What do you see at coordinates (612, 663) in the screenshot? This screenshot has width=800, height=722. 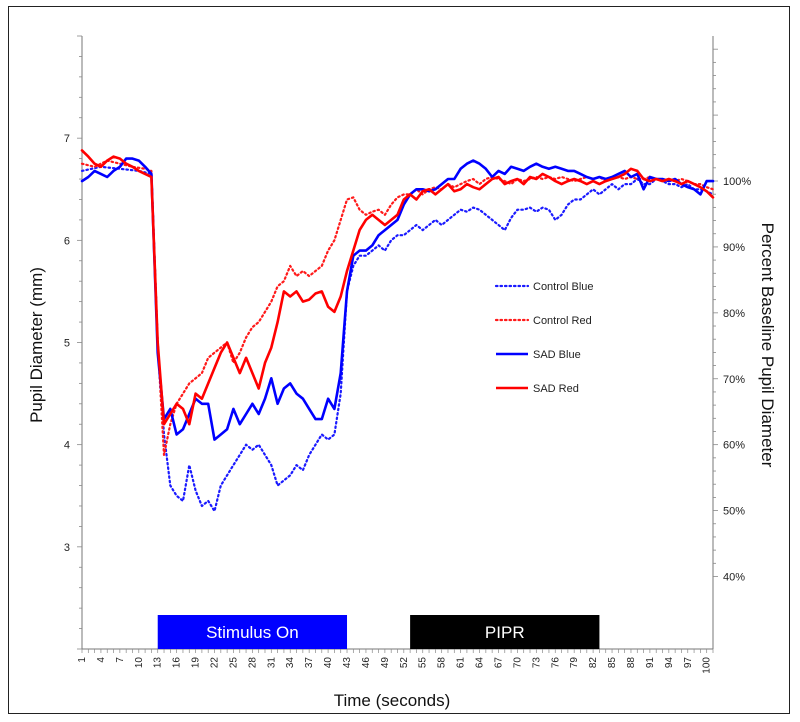 I see `x-tick-label: 85` at bounding box center [612, 663].